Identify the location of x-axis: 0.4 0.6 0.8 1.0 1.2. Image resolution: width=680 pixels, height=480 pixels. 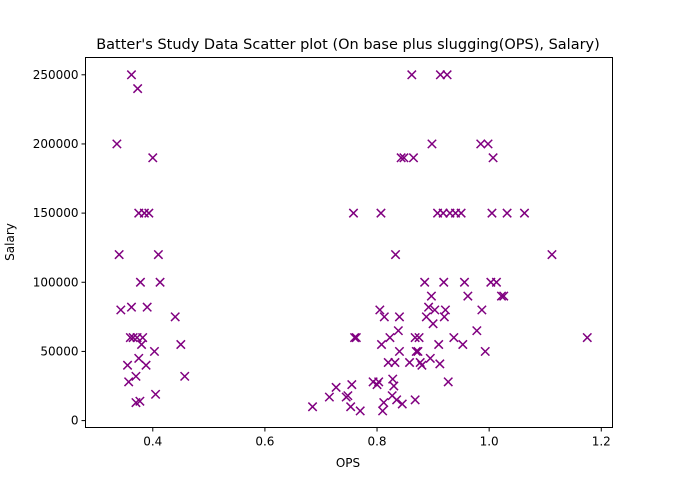
(377, 438).